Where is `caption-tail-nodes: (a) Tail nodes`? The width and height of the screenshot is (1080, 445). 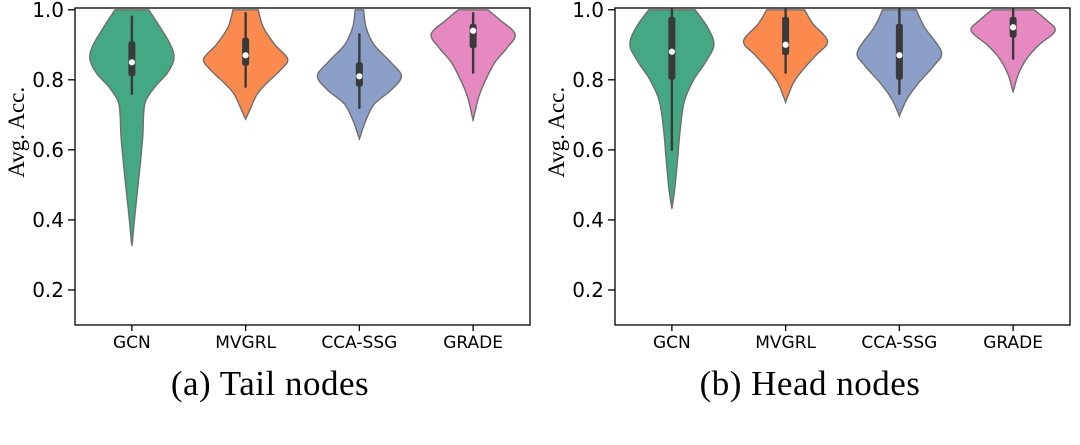
caption-tail-nodes: (a) Tail nodes is located at coordinates (270, 383).